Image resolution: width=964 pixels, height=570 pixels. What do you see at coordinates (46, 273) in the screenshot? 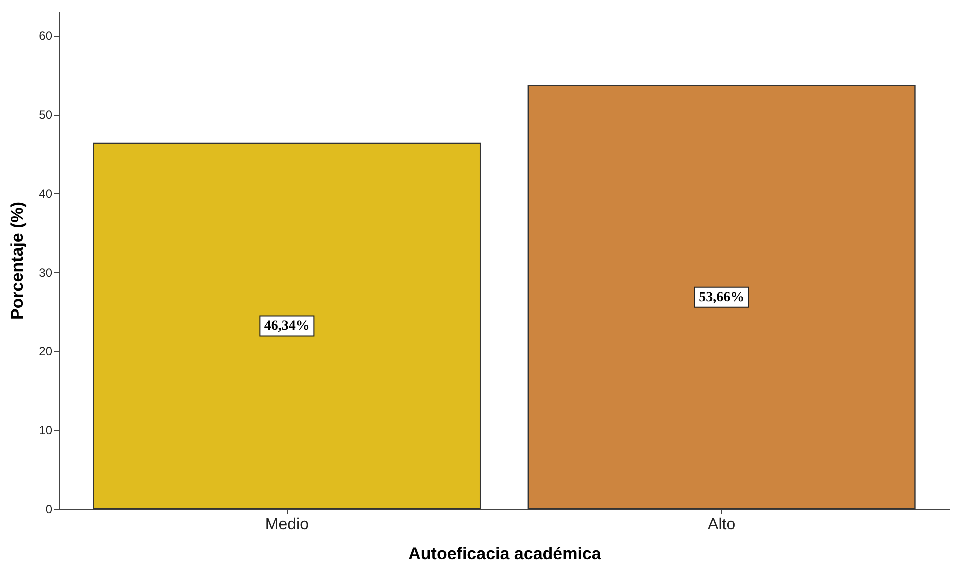
I see `y-tick-label: 30` at bounding box center [46, 273].